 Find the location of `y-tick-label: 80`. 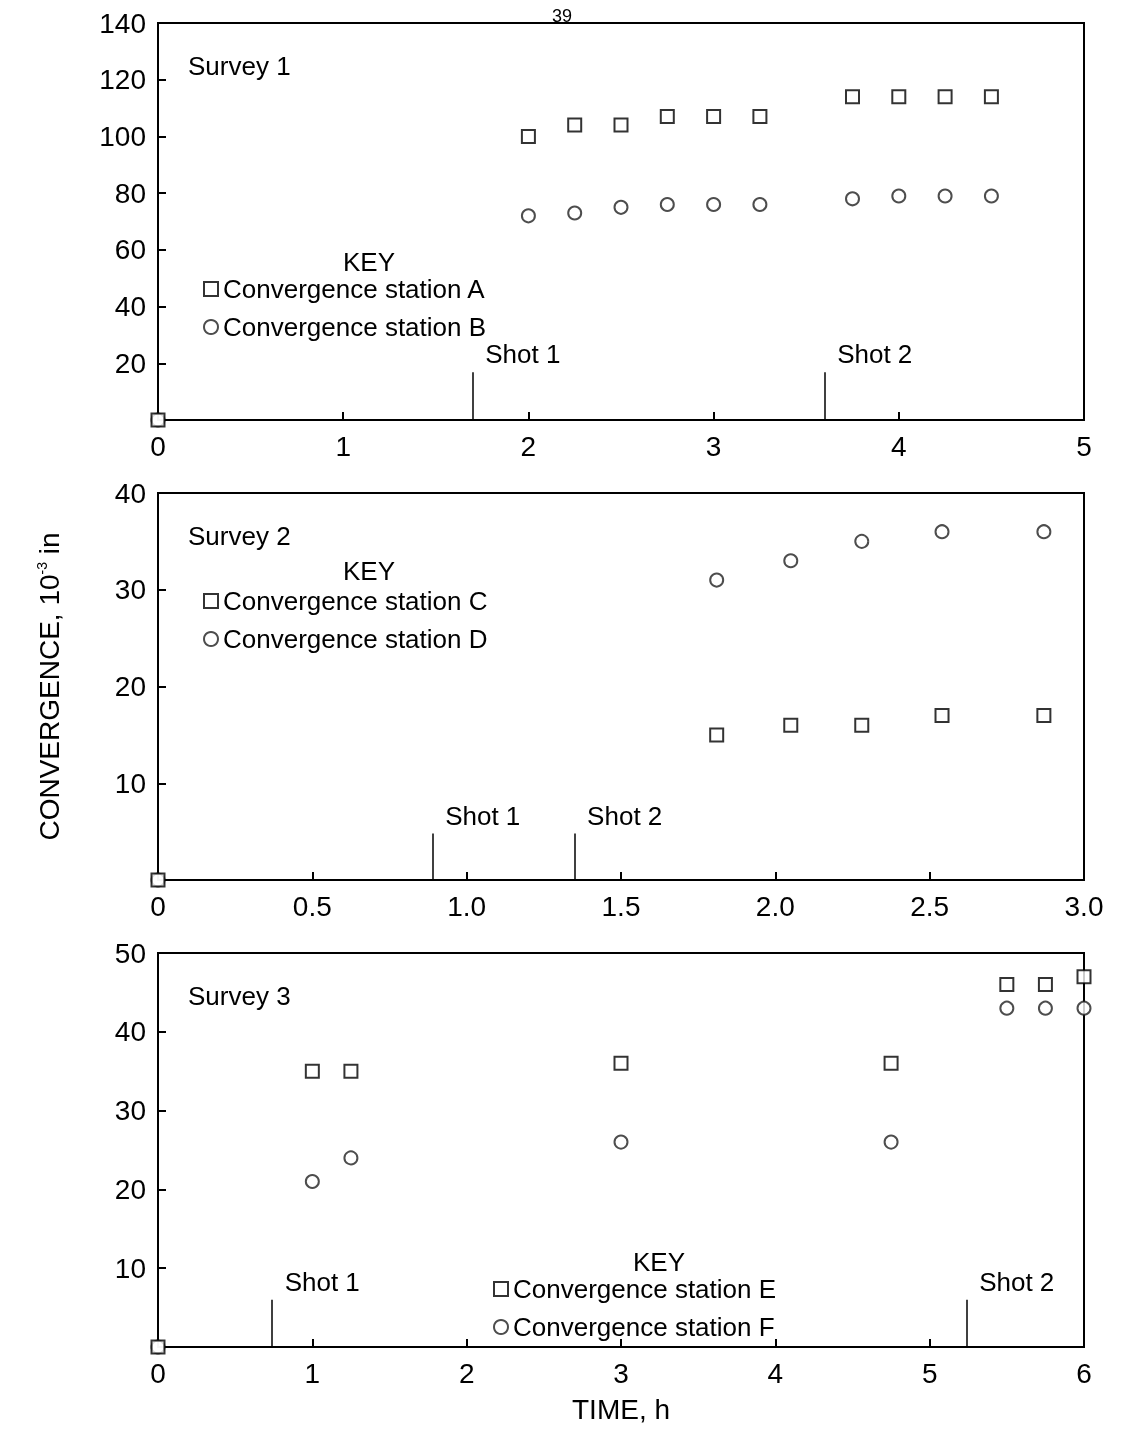

y-tick-label: 80 is located at coordinates (130, 193).